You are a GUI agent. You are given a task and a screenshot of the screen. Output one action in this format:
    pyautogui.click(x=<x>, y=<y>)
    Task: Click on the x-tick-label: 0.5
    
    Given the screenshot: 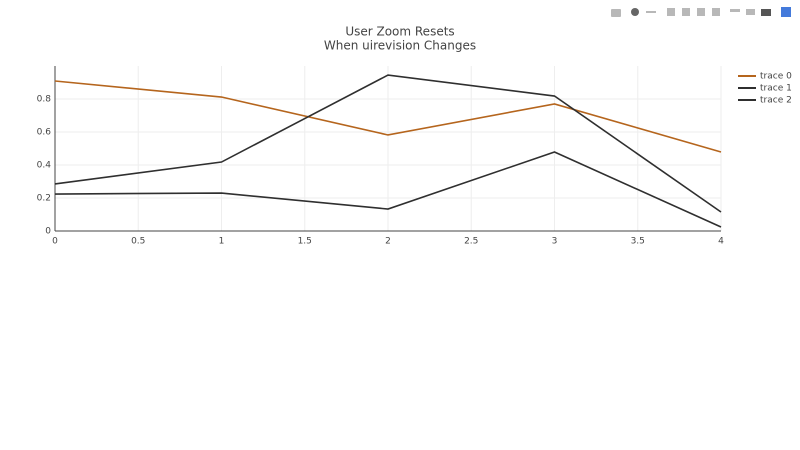 What is the action you would take?
    pyautogui.click(x=138, y=242)
    